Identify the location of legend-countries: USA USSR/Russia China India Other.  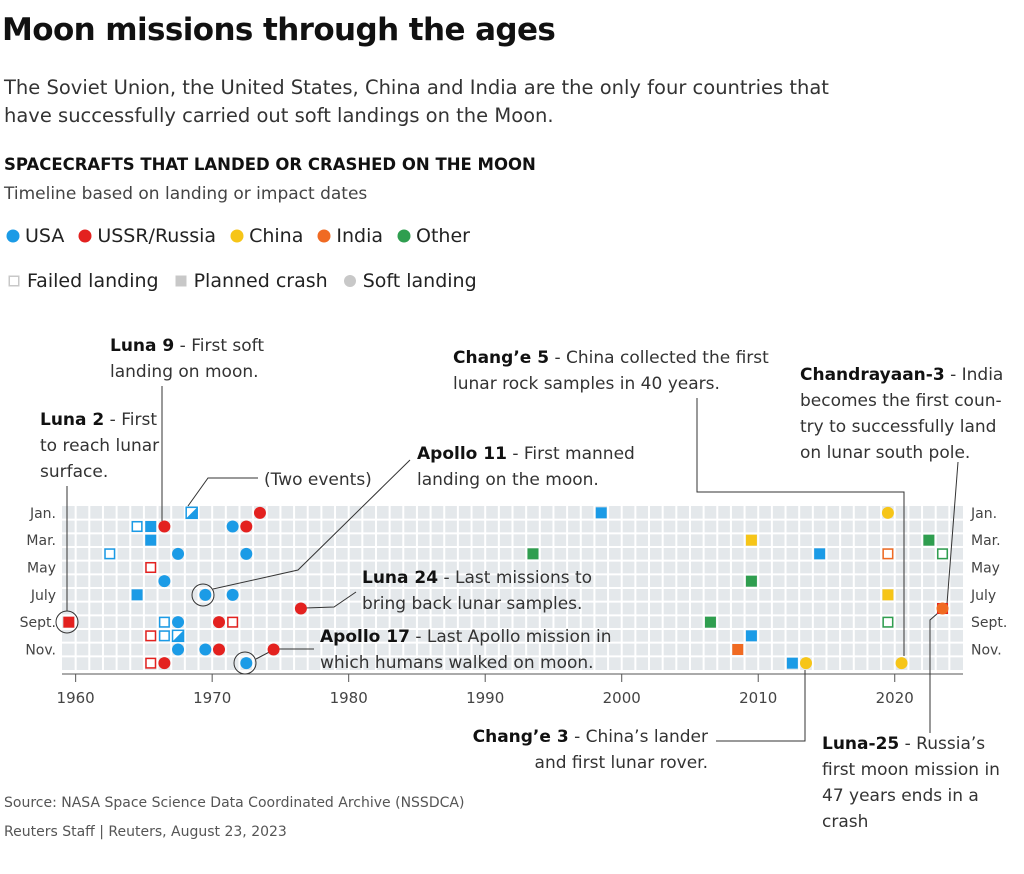
(238, 236).